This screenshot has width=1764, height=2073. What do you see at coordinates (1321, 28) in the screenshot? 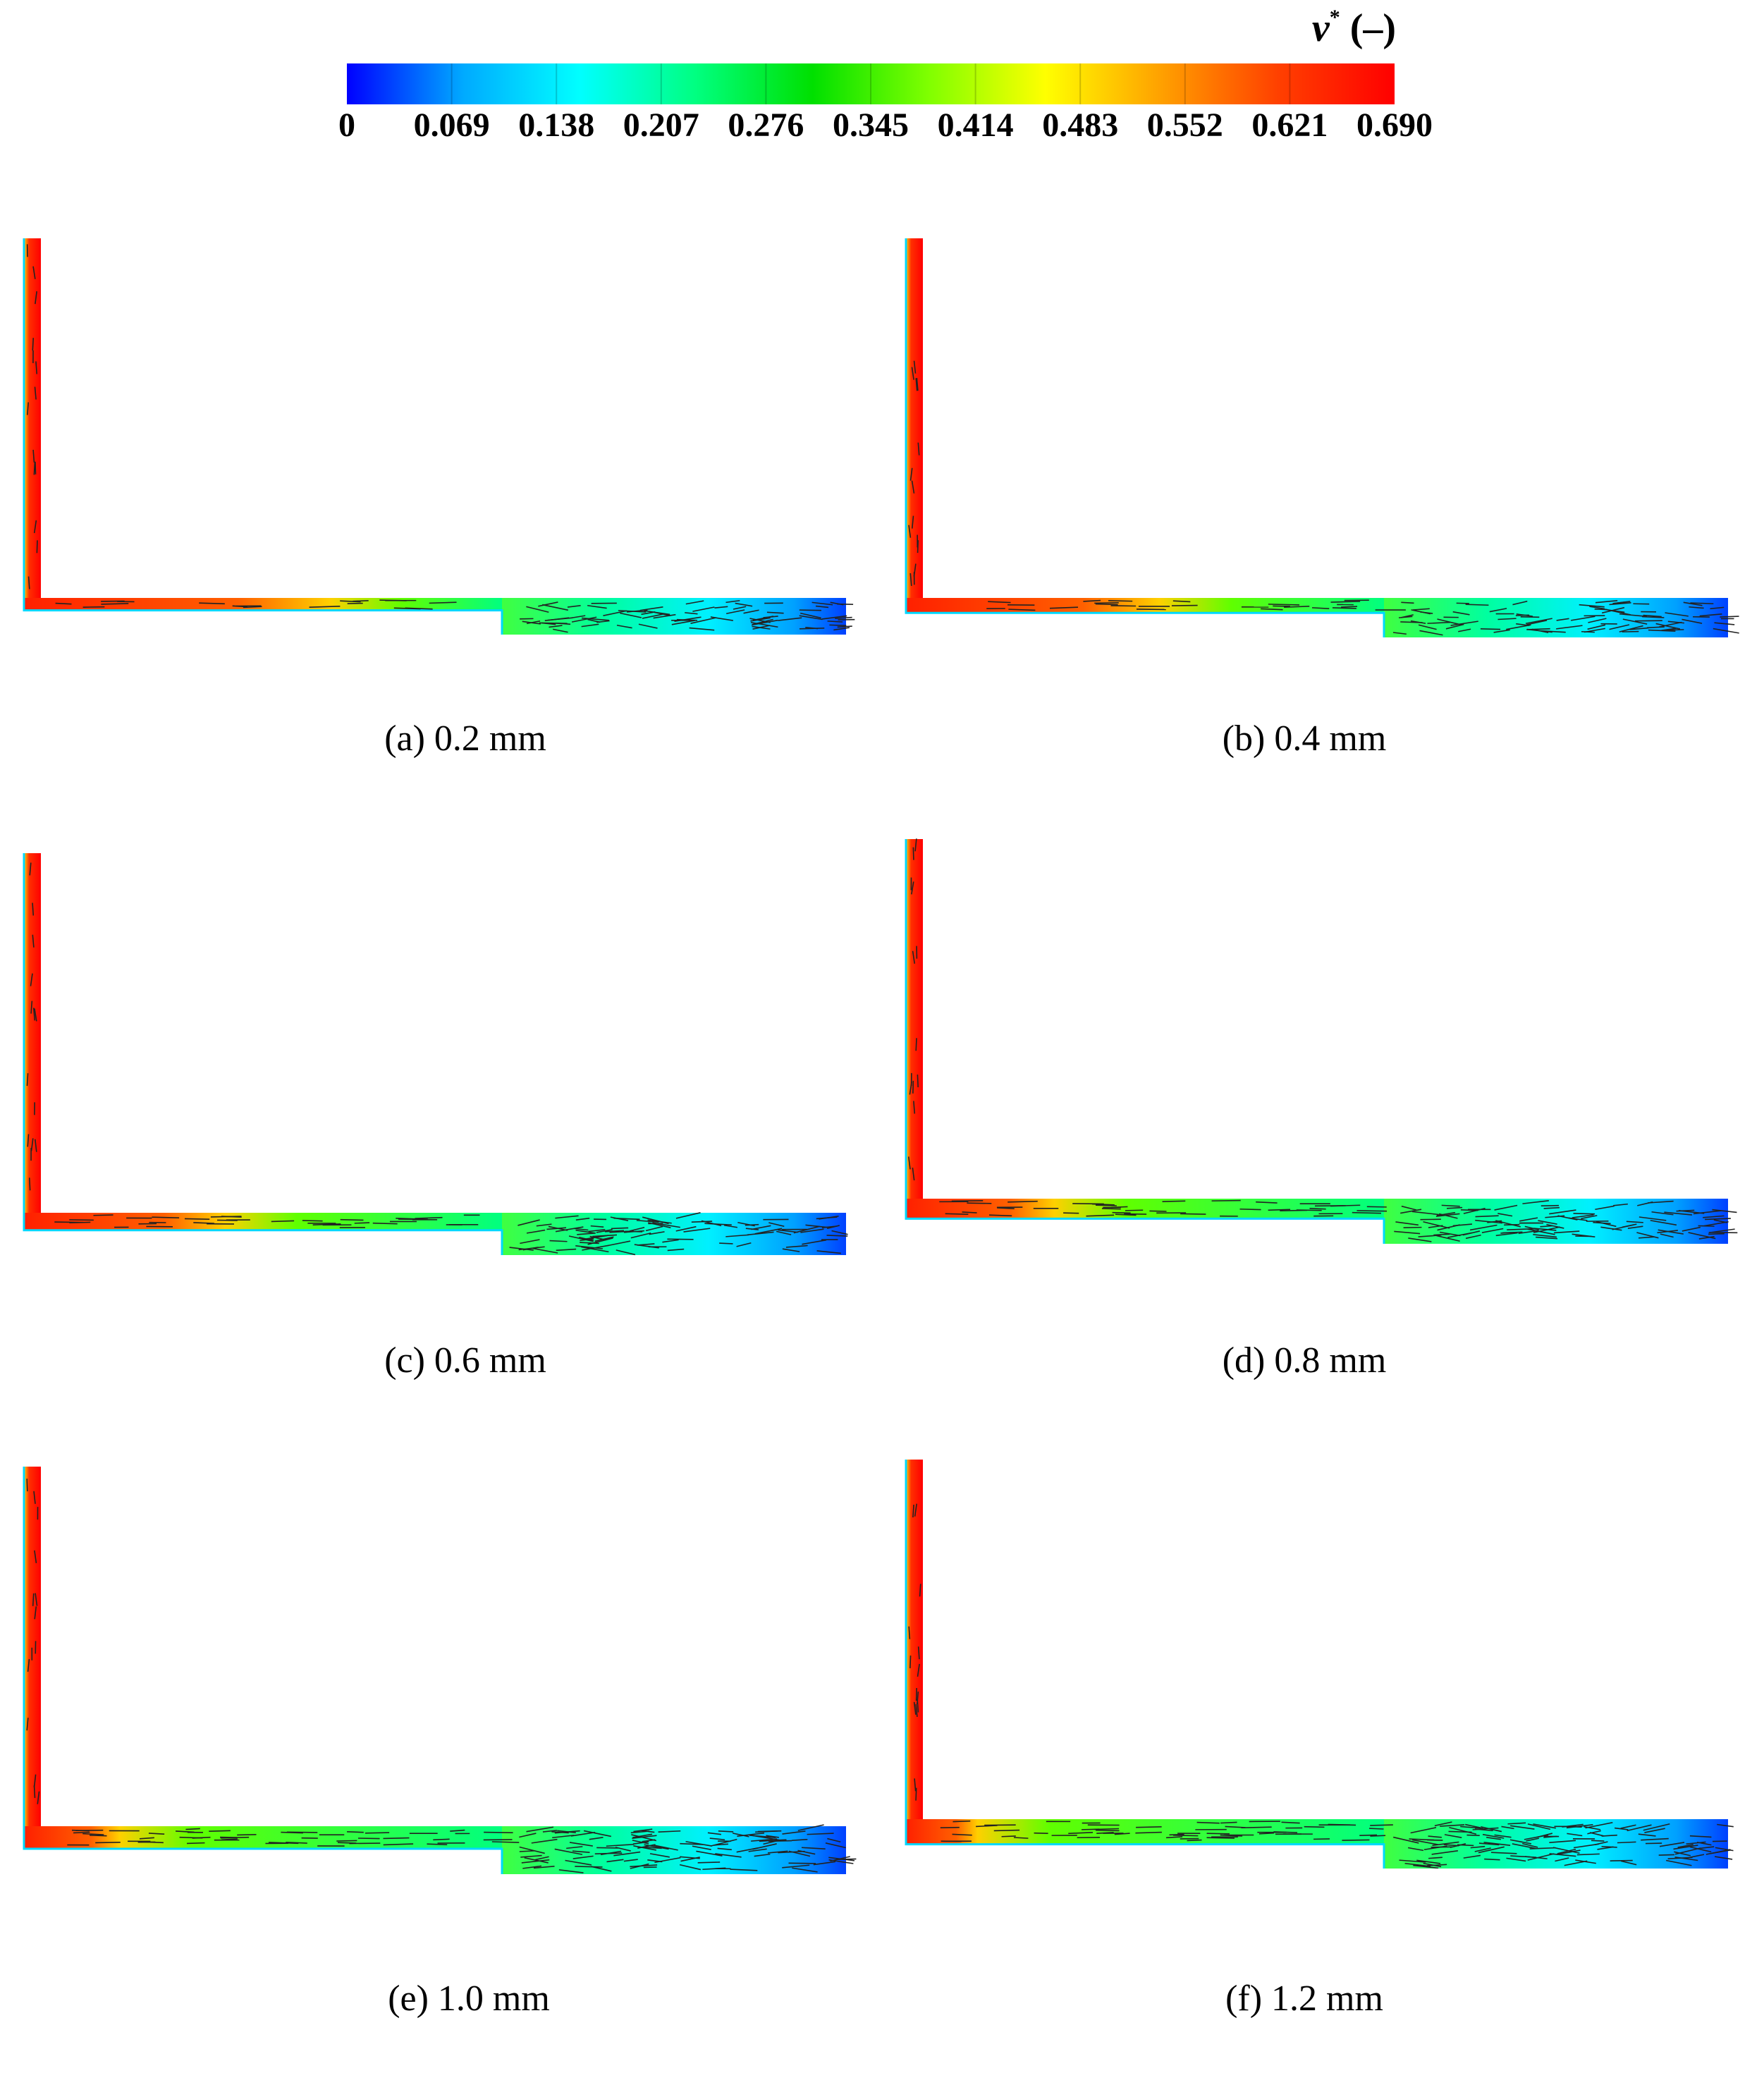
I see `colorbar-title-symbol: v` at bounding box center [1321, 28].